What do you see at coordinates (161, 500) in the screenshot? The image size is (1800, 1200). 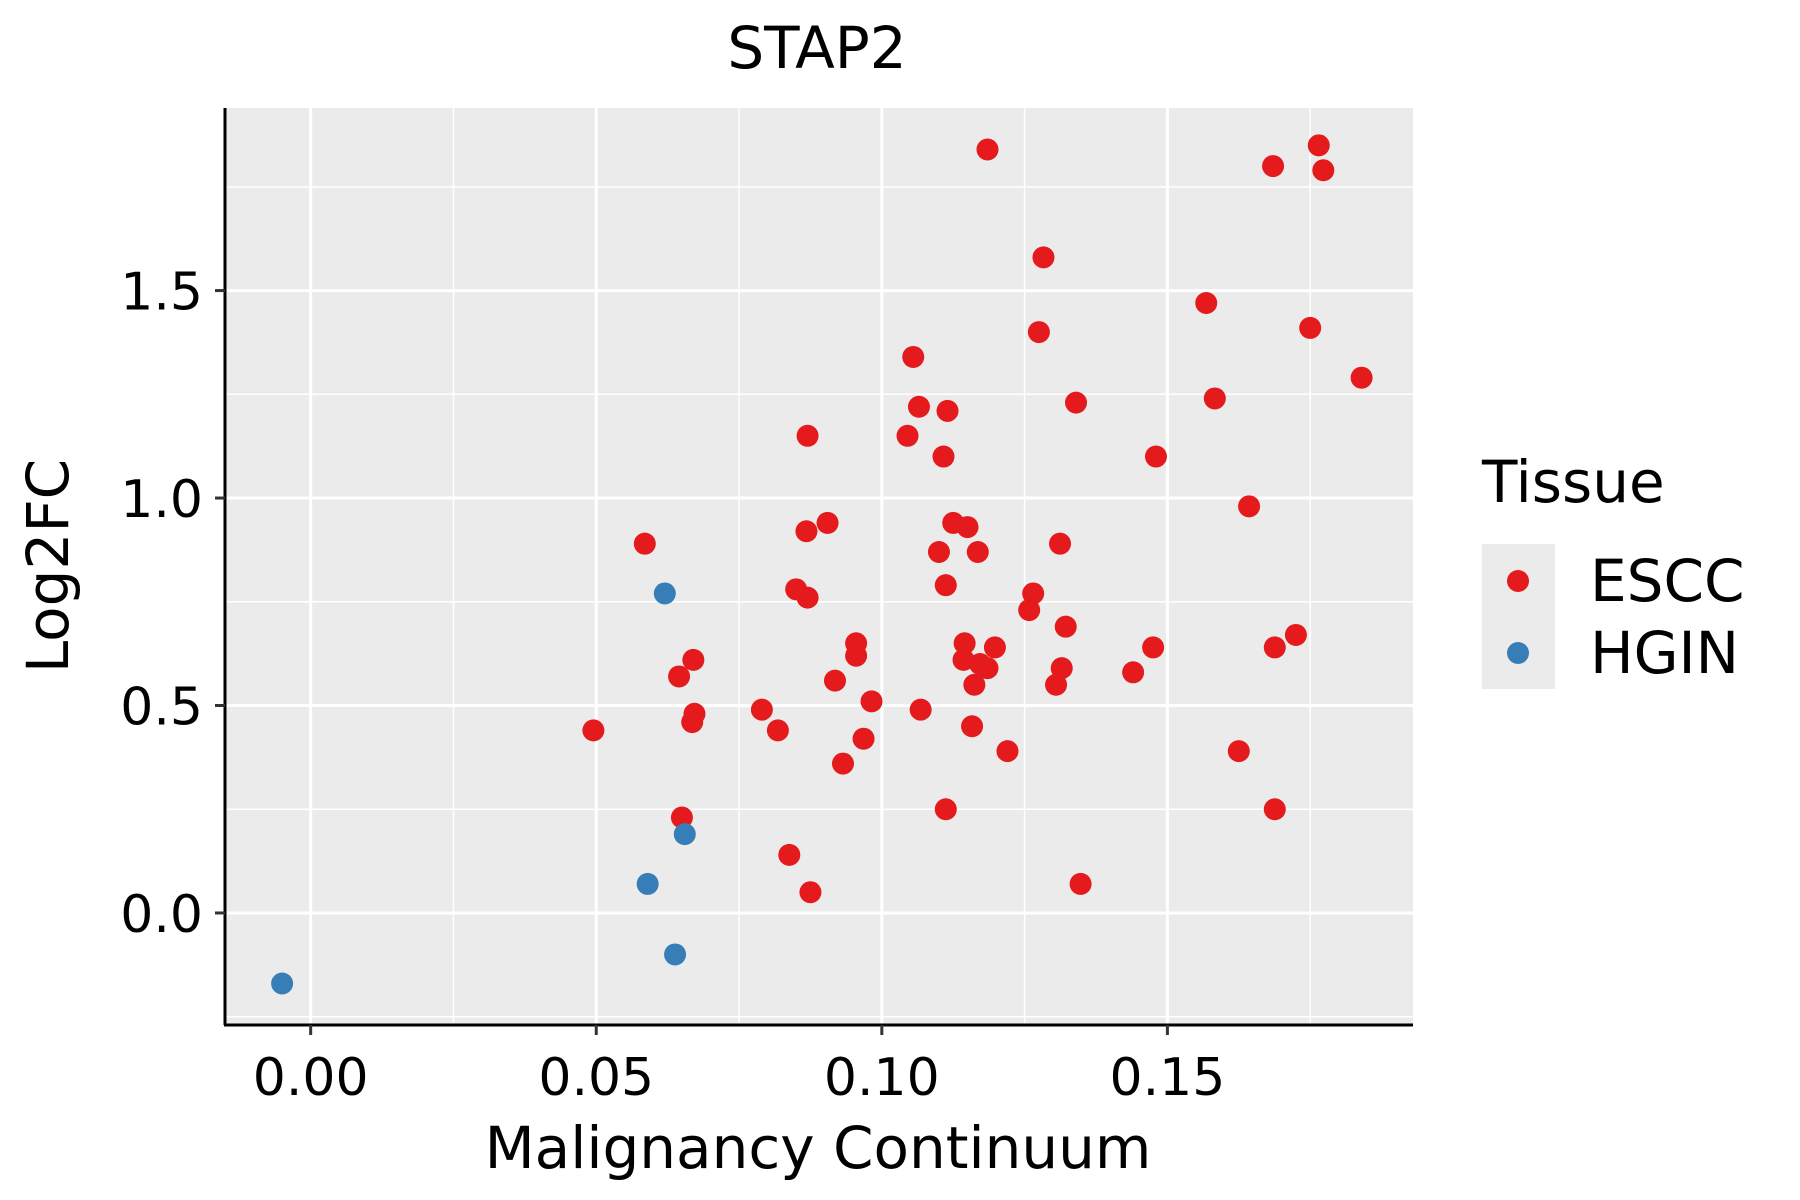 I see `y-tick-label: 1.0` at bounding box center [161, 500].